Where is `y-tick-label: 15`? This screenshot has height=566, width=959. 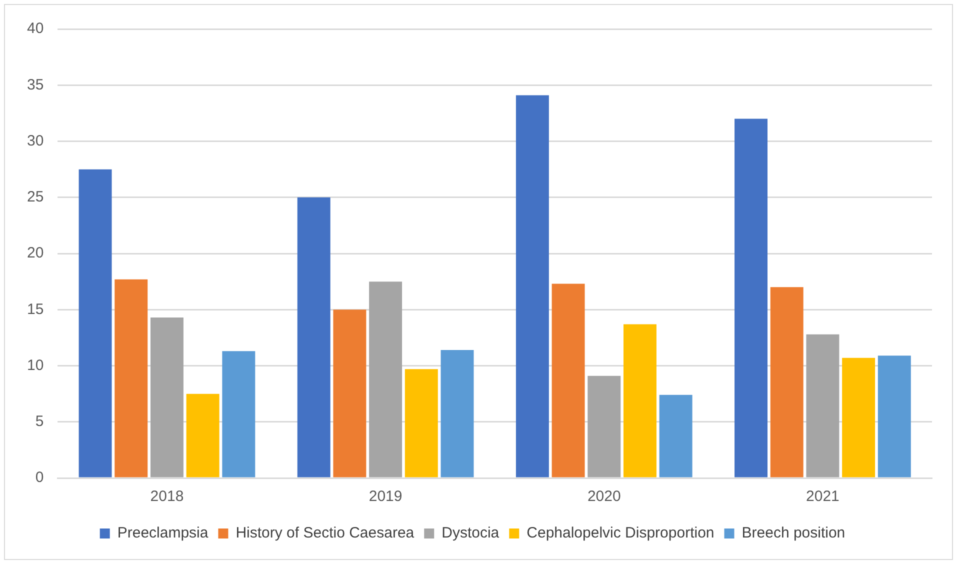 y-tick-label: 15 is located at coordinates (35, 309).